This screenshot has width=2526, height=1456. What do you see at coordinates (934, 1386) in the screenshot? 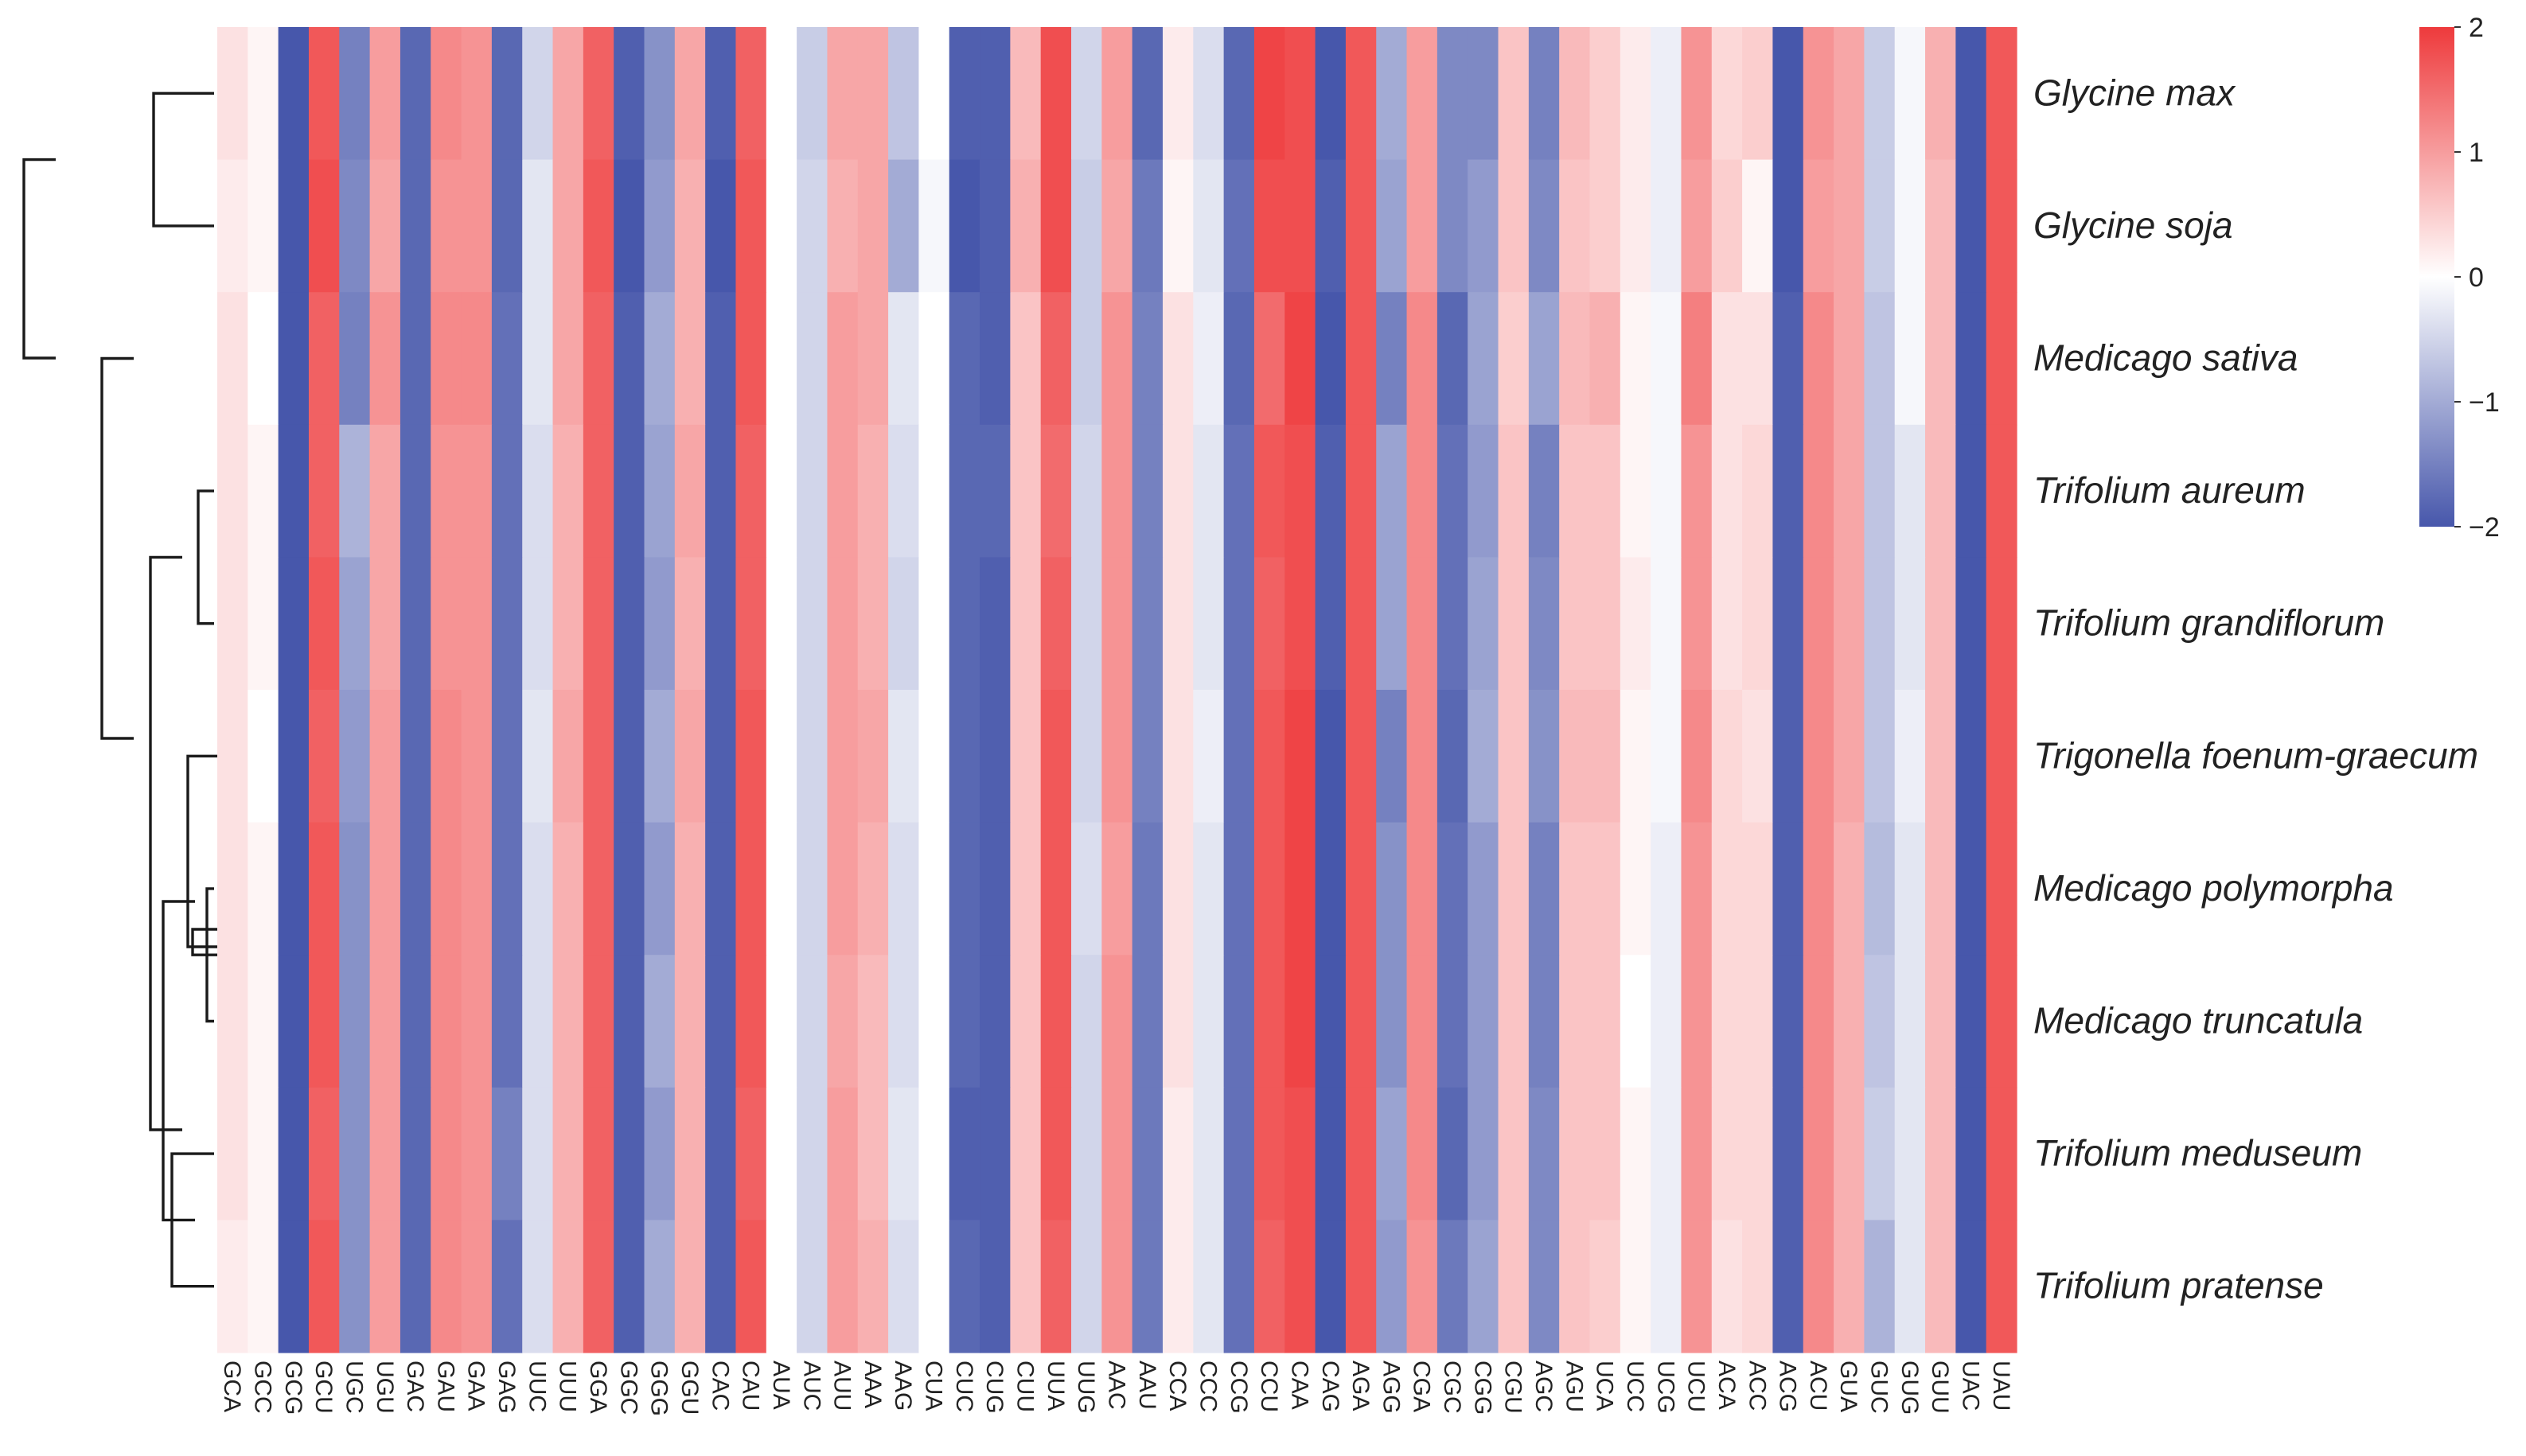
I see `column-label: CUA` at bounding box center [934, 1386].